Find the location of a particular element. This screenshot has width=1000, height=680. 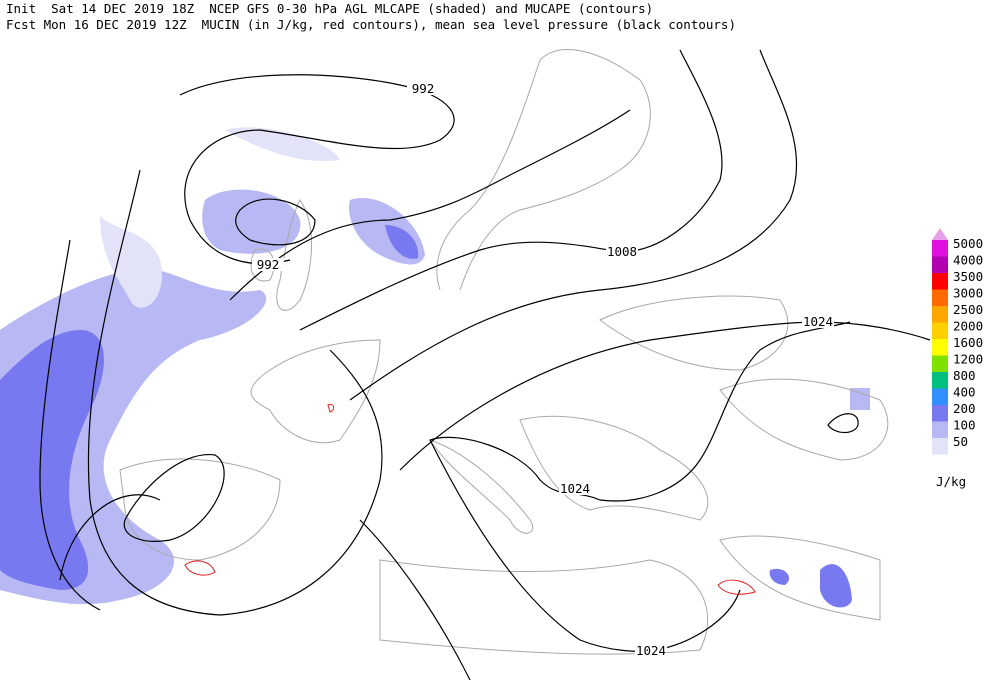

legend-label: 5000 is located at coordinates (968, 243).